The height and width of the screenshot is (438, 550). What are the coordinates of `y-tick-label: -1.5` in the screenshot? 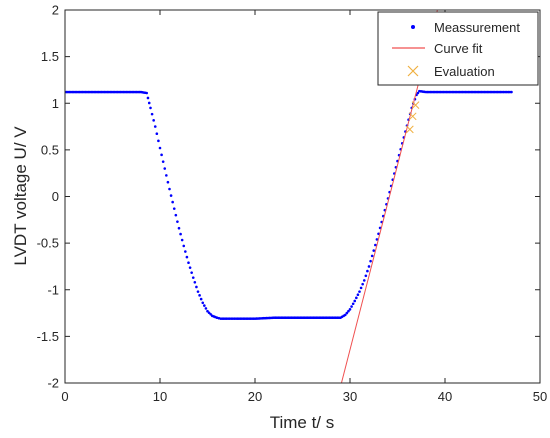 It's located at (48, 336).